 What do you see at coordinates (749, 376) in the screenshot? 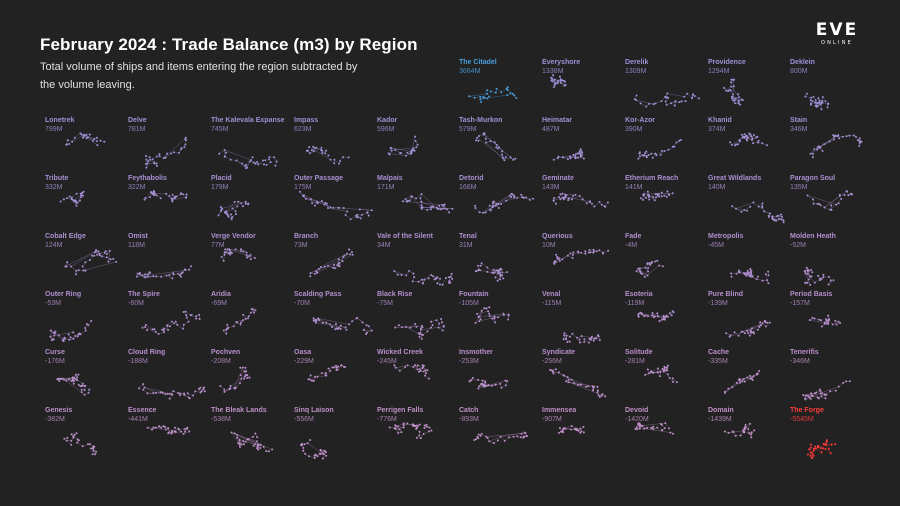
I see `region-cell-cache: Cache -335M` at bounding box center [749, 376].